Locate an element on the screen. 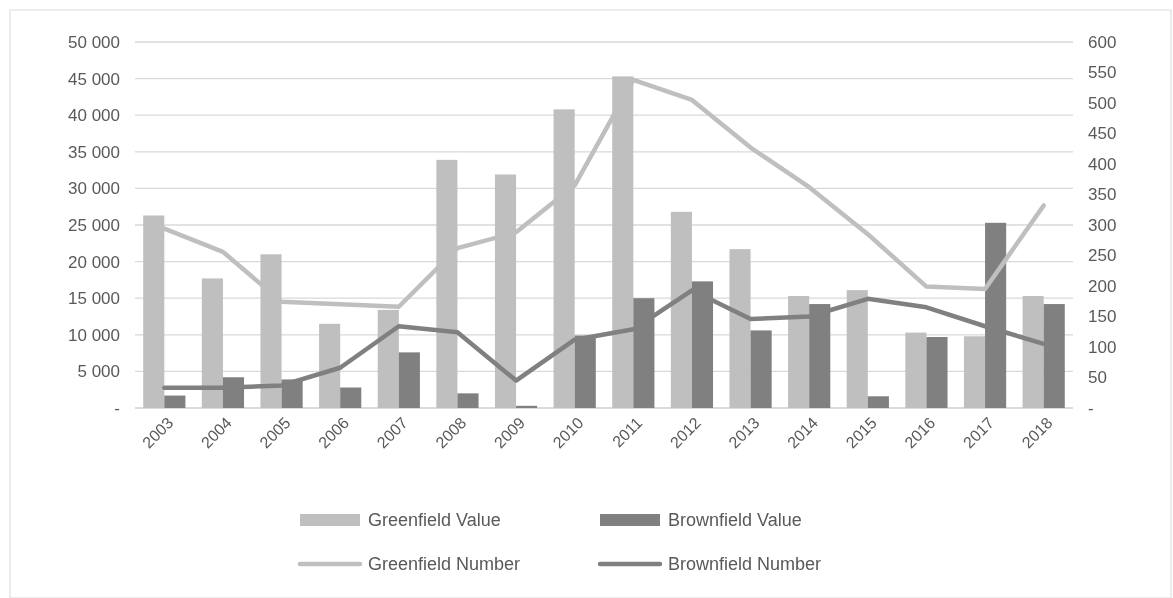 This screenshot has width=1173, height=598. y2-tick-label: 200 is located at coordinates (1102, 286).